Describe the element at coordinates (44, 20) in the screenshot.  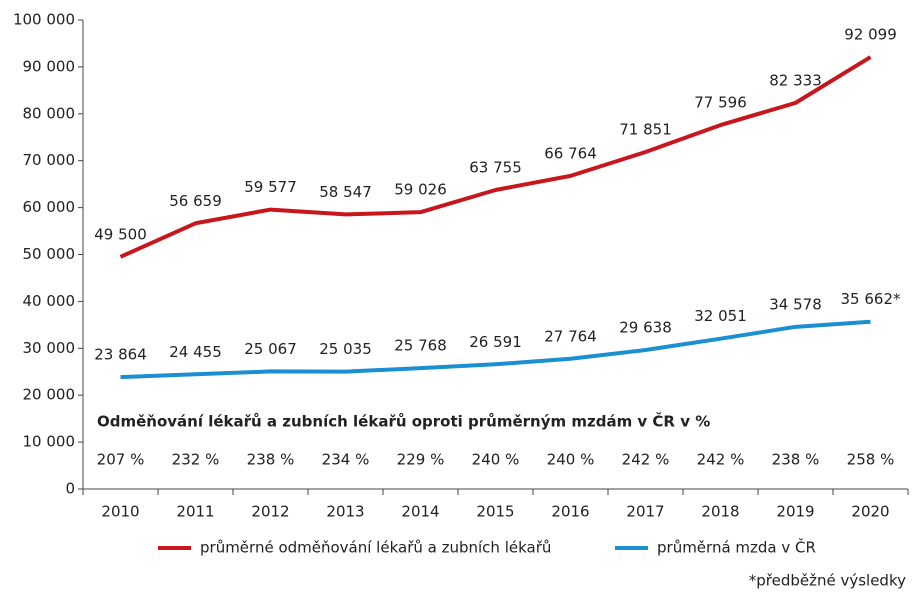
I see `y-tick-label: 100 000` at that location.